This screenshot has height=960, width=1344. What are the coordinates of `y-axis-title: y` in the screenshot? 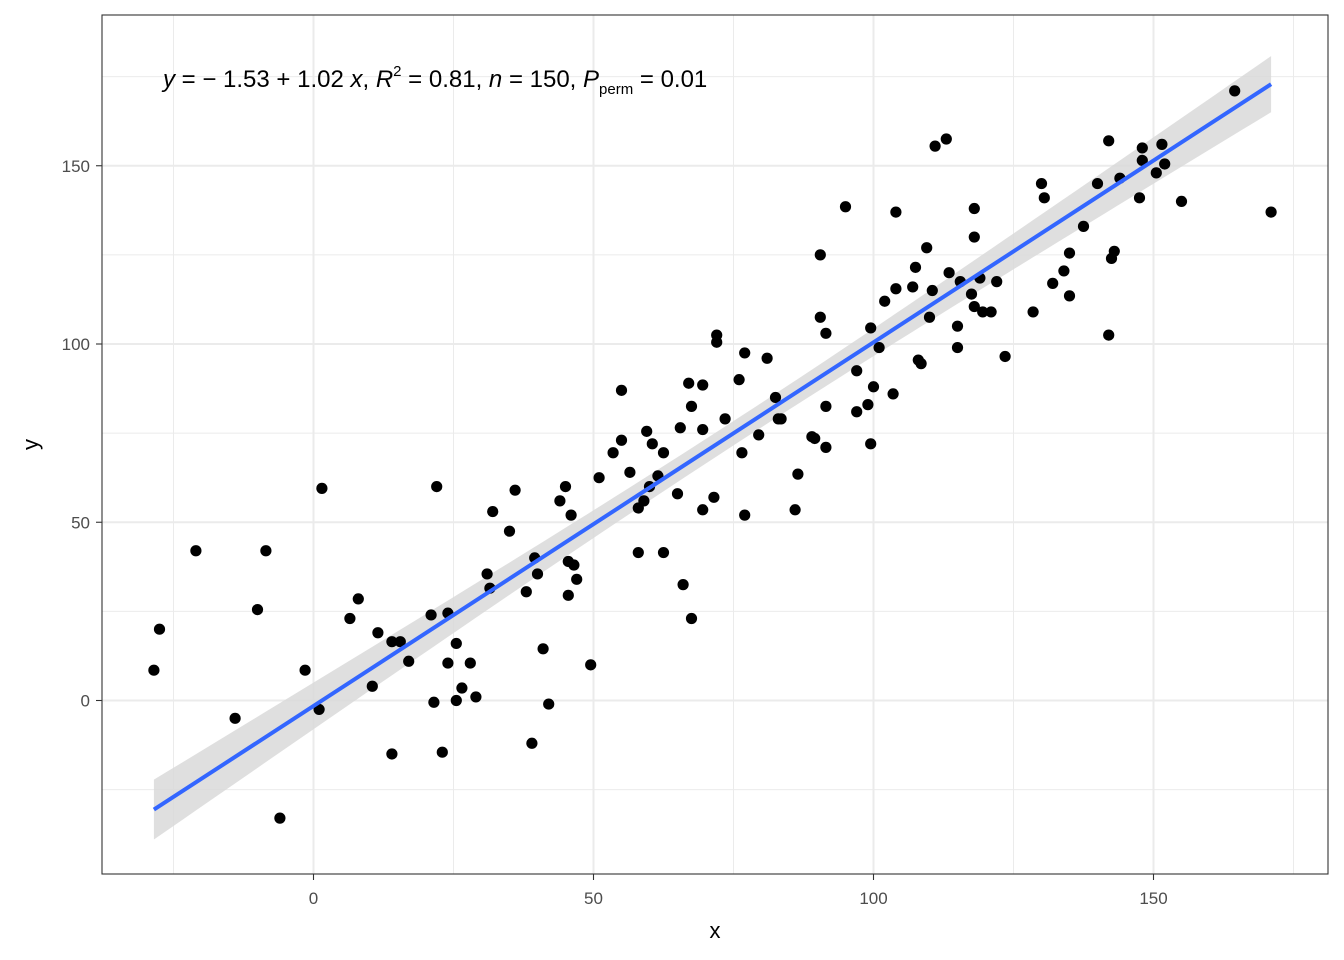 It's located at (30, 444).